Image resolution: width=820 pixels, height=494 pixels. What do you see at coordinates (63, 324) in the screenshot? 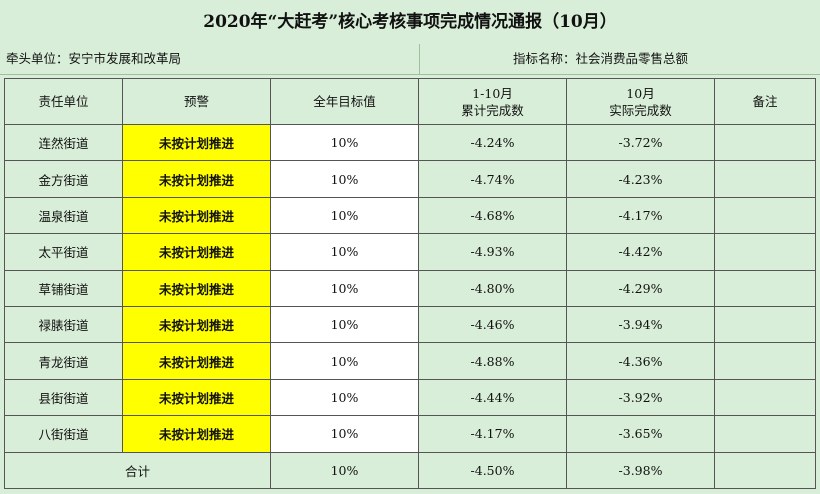
I see `cell-unit: 禄脿街道` at bounding box center [63, 324].